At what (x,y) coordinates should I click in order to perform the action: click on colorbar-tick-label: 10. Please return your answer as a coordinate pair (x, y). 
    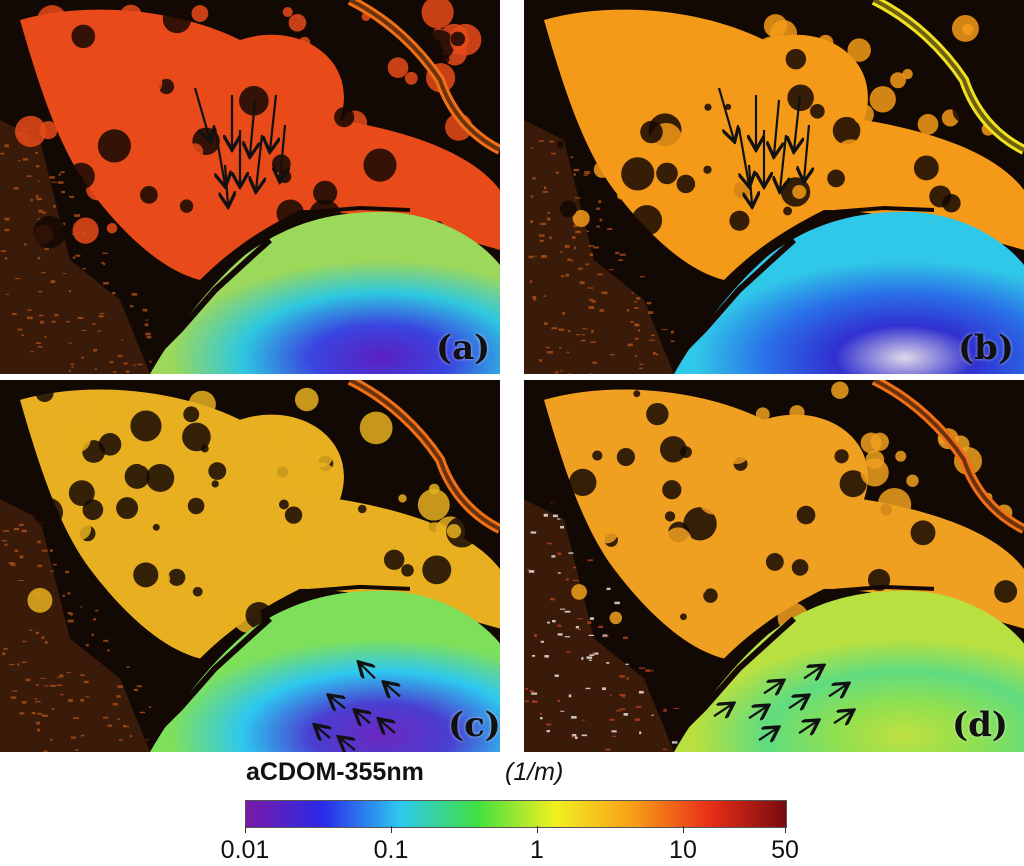
    Looking at the image, I should click on (683, 850).